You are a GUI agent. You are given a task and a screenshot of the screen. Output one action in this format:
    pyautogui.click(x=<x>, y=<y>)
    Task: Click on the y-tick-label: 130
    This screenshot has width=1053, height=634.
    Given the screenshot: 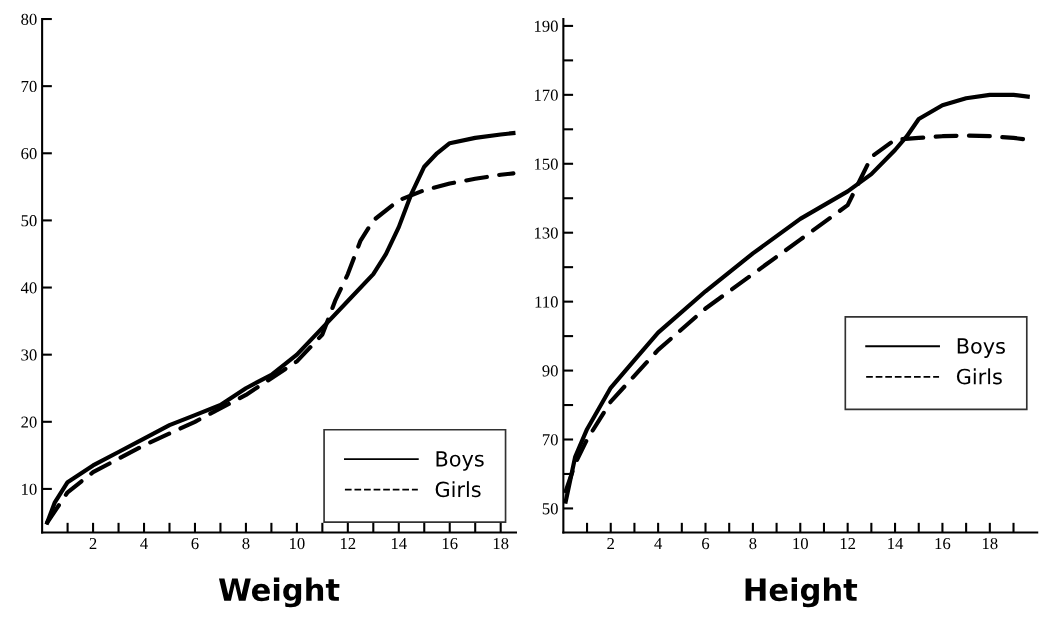 What is the action you would take?
    pyautogui.click(x=546, y=233)
    